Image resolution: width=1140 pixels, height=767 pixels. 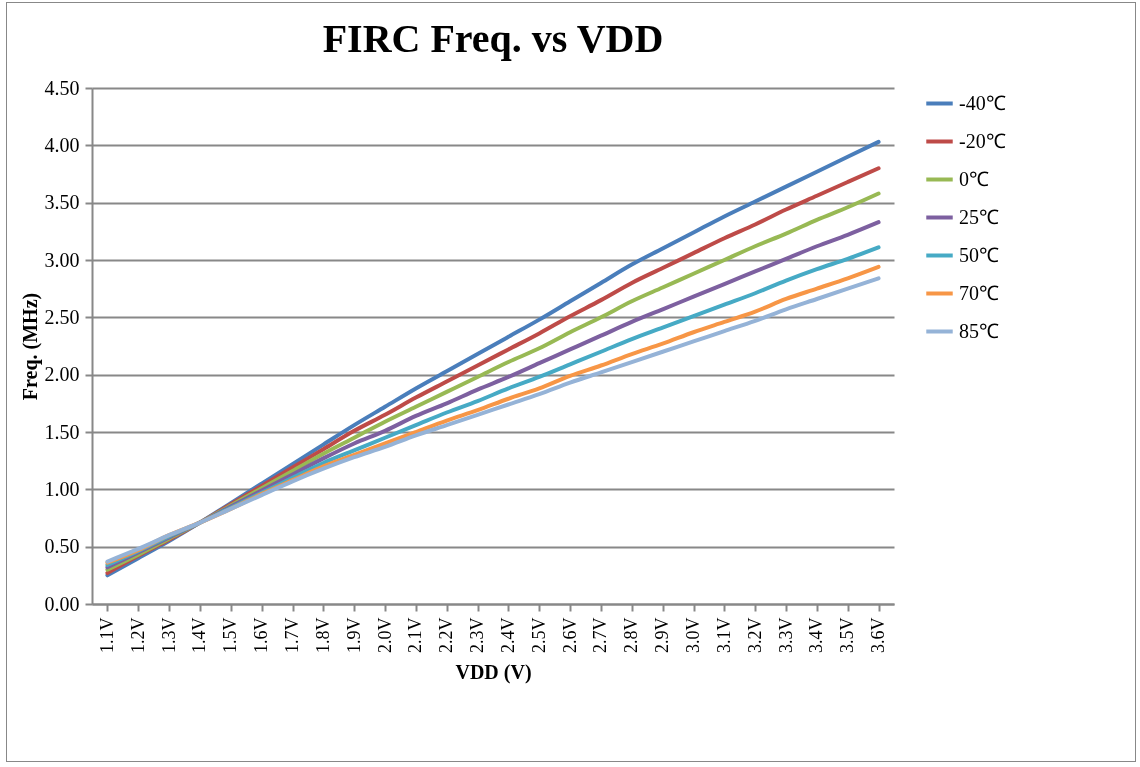 What do you see at coordinates (878, 635) in the screenshot?
I see `x-tick-label: 3.6V` at bounding box center [878, 635].